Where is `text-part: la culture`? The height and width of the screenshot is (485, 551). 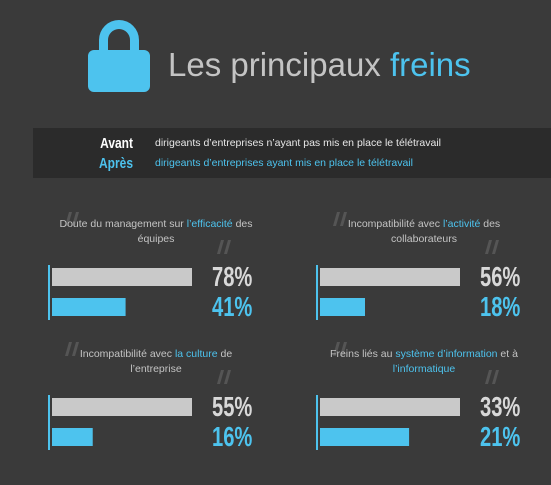
text-part: la culture is located at coordinates (196, 354).